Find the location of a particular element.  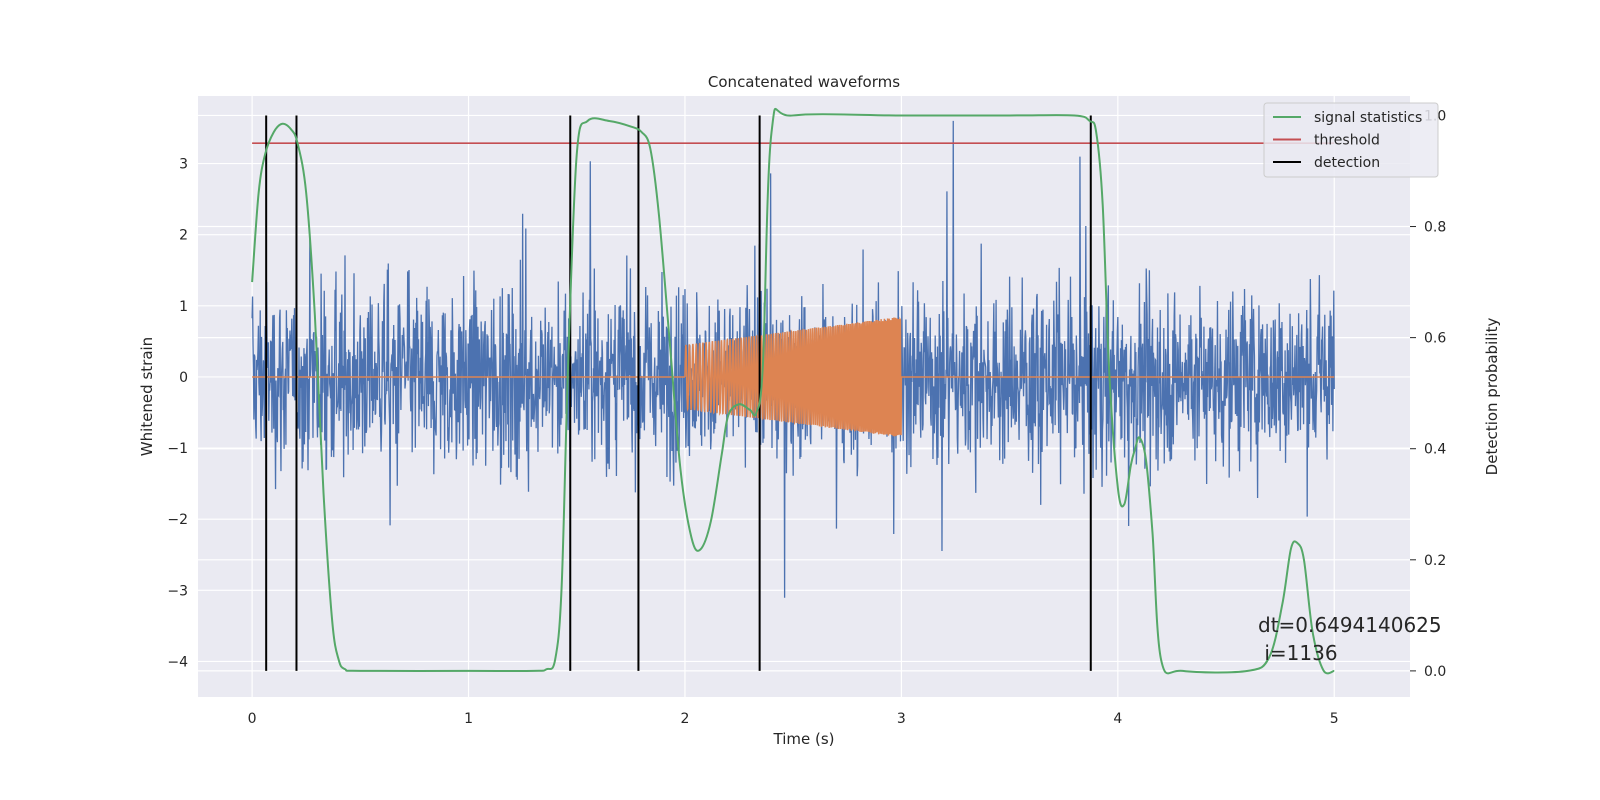

y-axis-right-label: Detection probability is located at coordinates (1492, 397).